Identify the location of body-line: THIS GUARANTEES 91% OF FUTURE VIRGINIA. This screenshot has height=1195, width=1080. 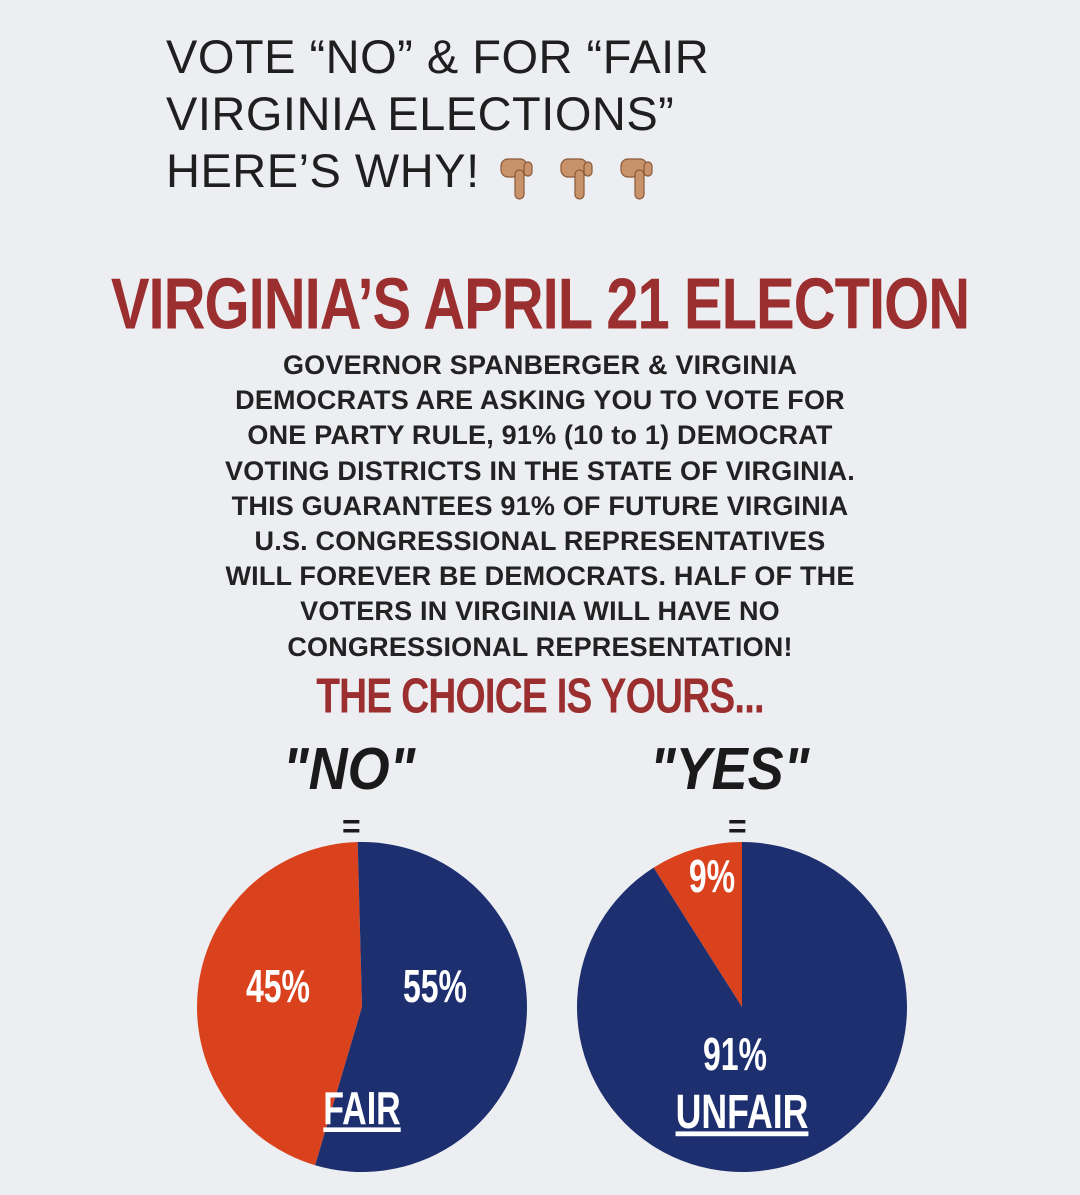
(540, 505).